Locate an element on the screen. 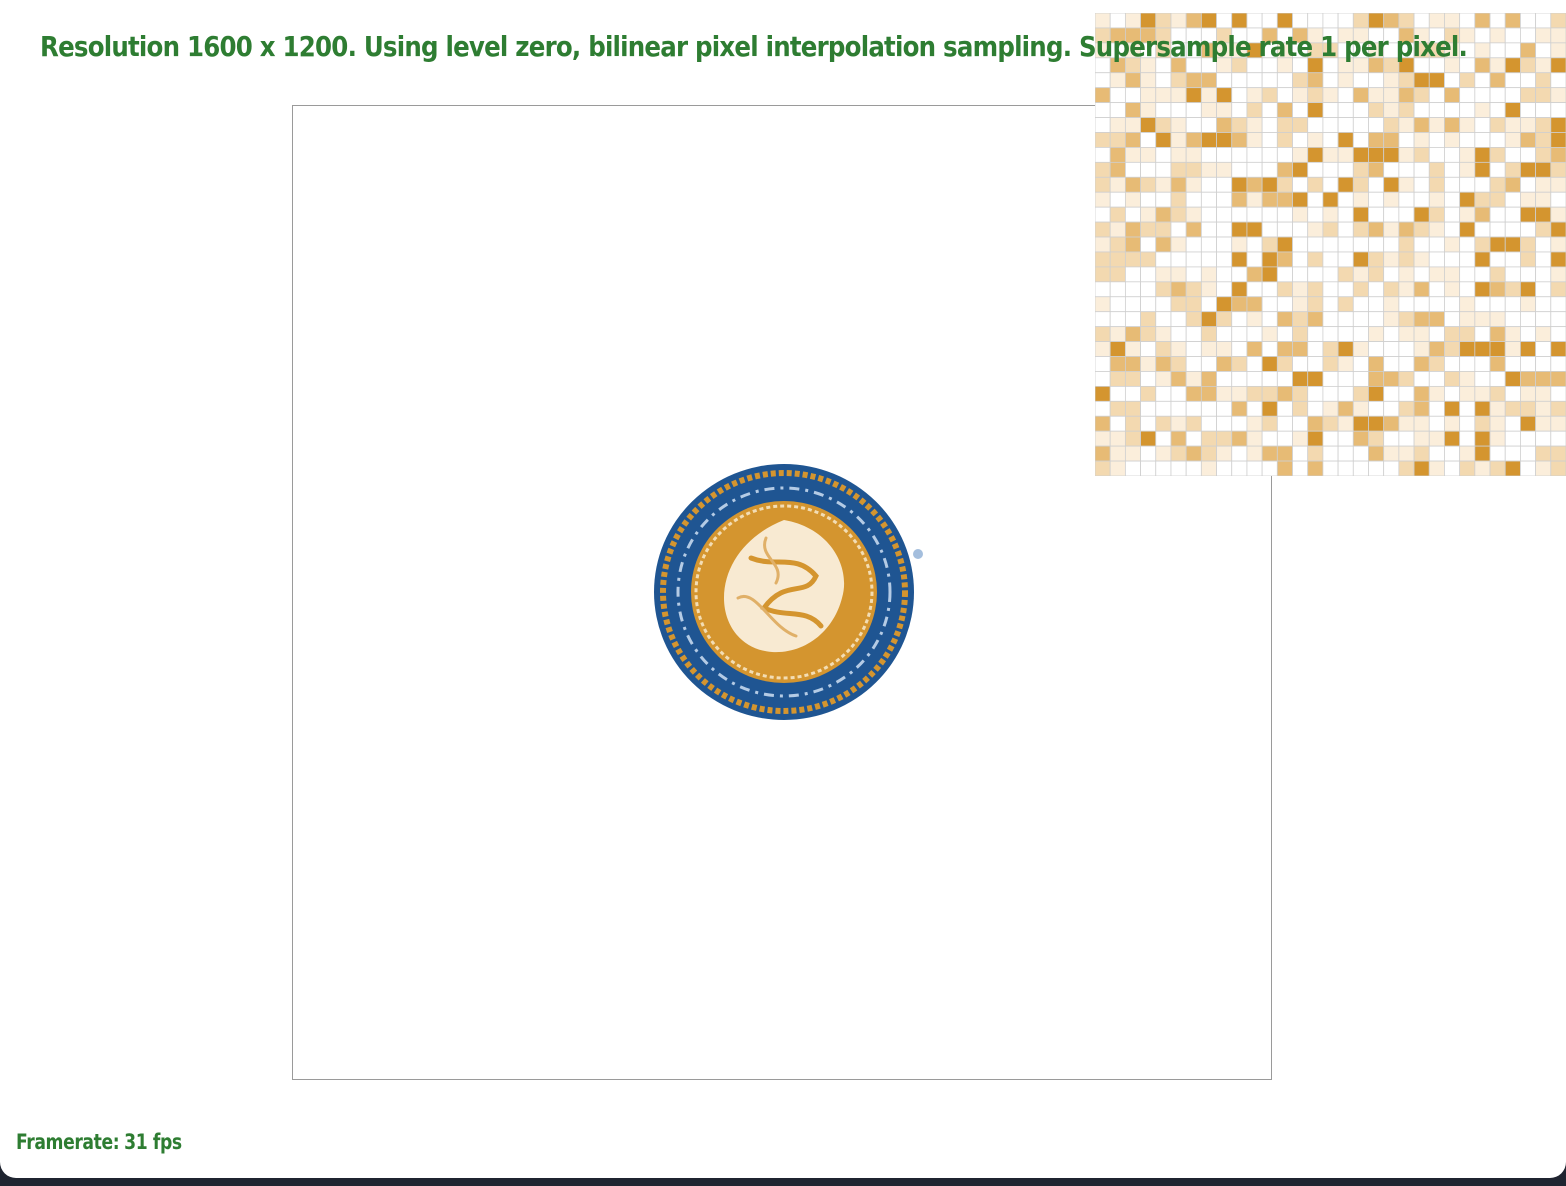  university-seal-icon is located at coordinates (789, 594).